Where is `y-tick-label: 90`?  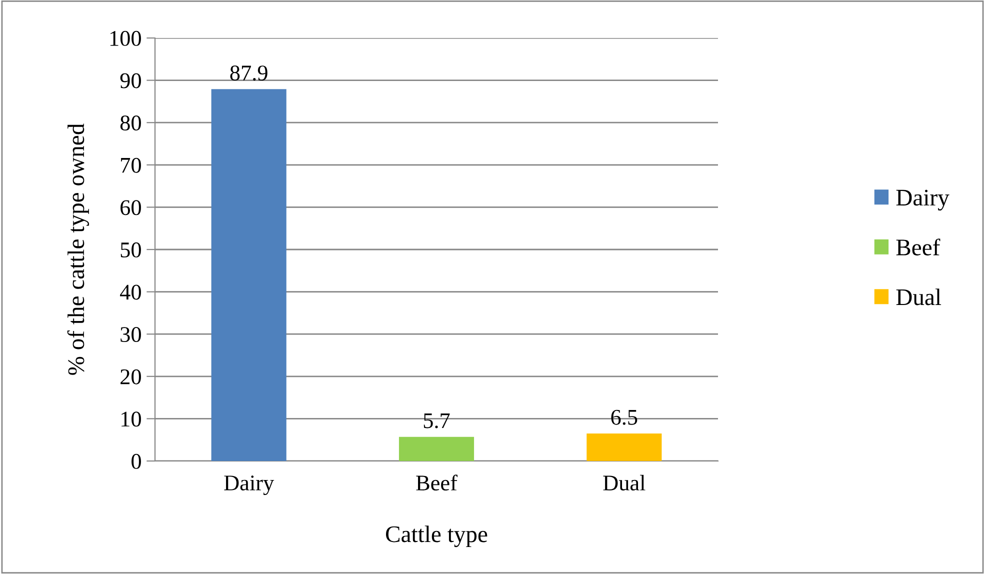 y-tick-label: 90 is located at coordinates (130, 80).